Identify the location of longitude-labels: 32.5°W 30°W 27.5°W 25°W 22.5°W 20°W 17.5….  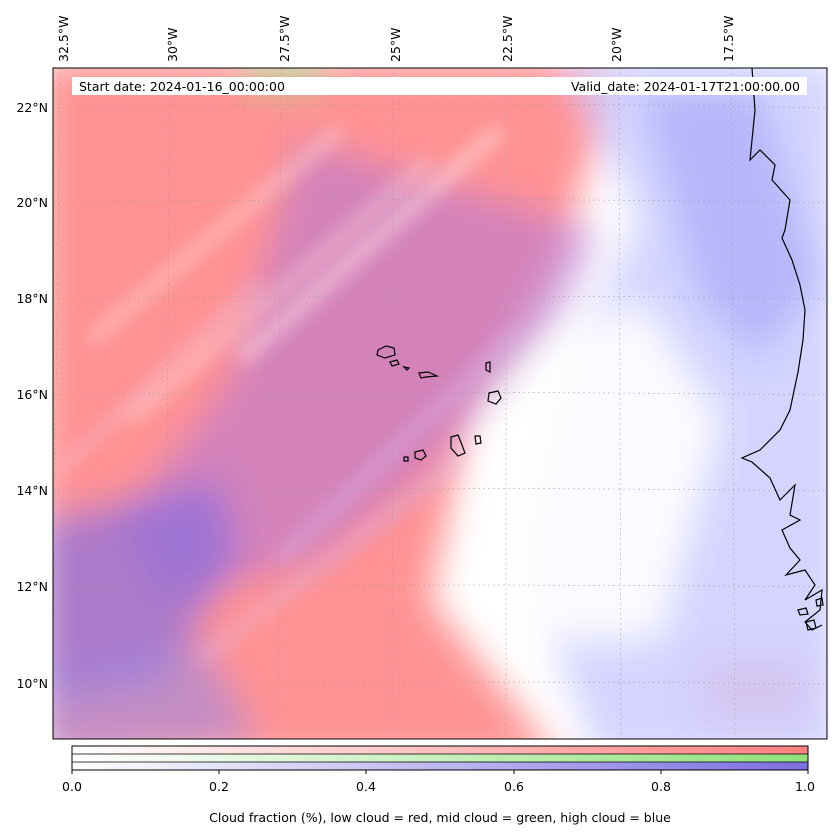
(396, 39).